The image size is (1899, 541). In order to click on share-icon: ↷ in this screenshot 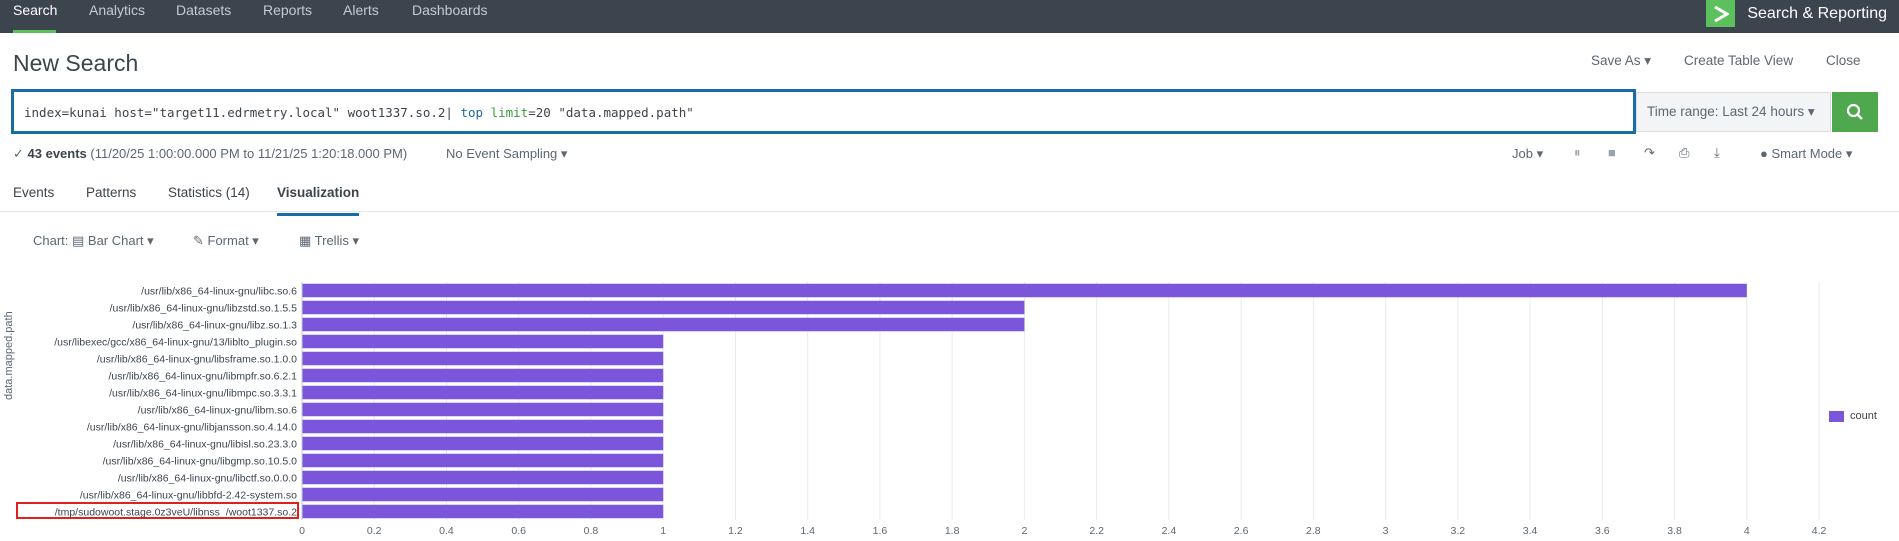, I will do `click(1649, 152)`.